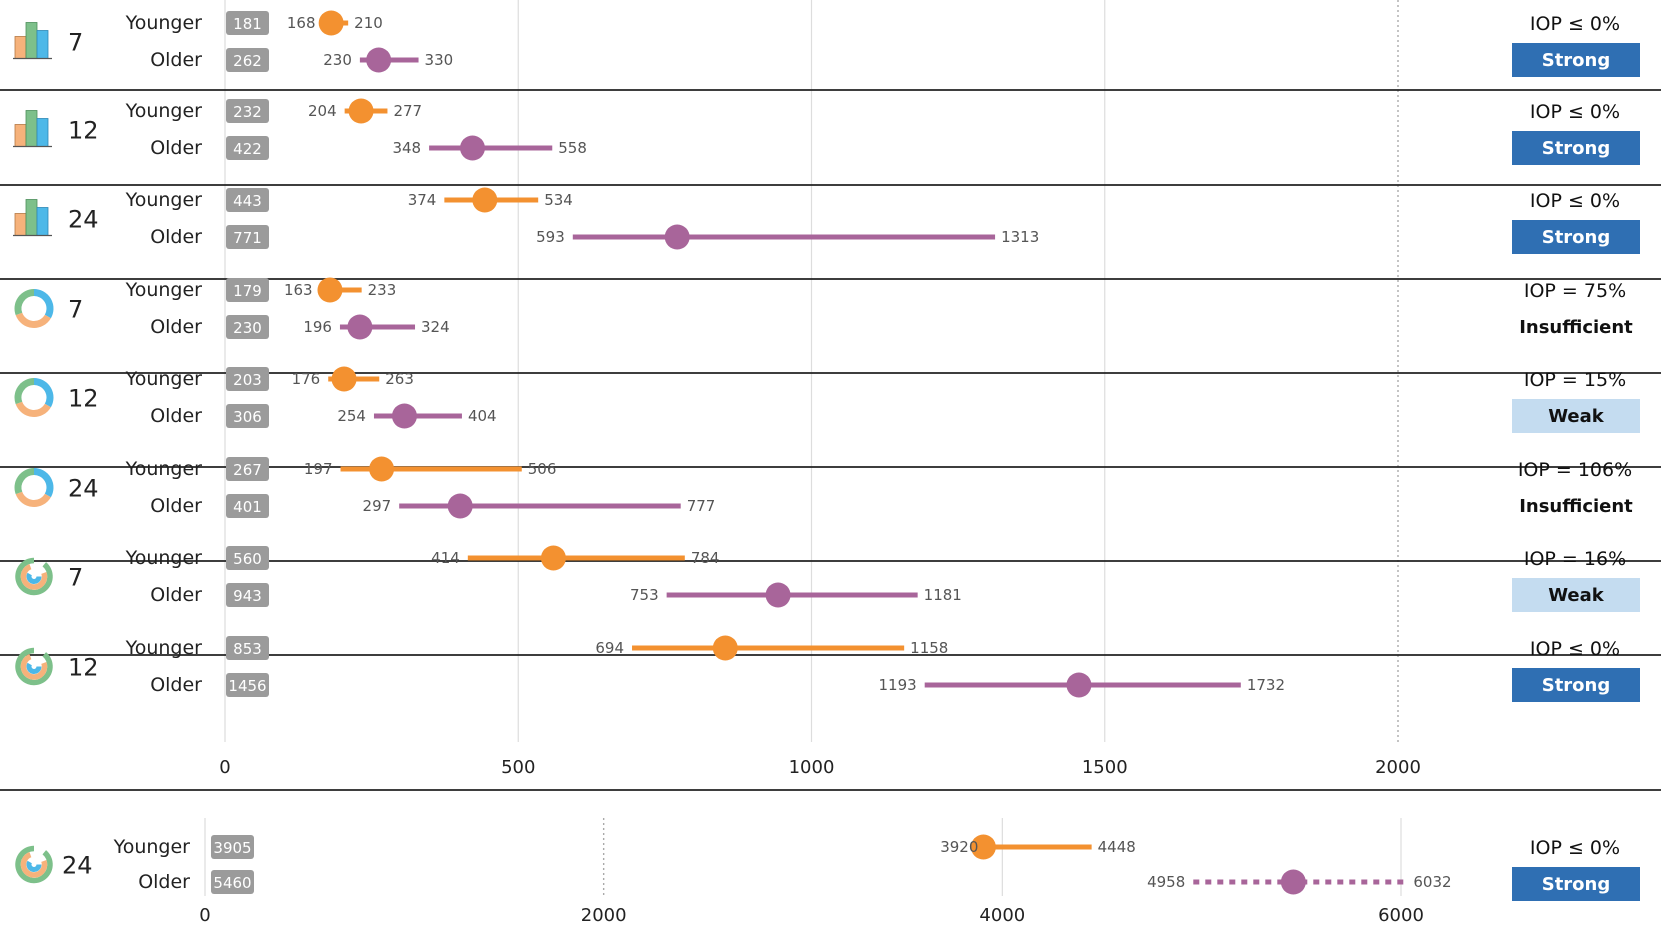 This screenshot has width=1661, height=926. Describe the element at coordinates (701, 506) in the screenshot. I see `ci-upper-label: 777` at that location.